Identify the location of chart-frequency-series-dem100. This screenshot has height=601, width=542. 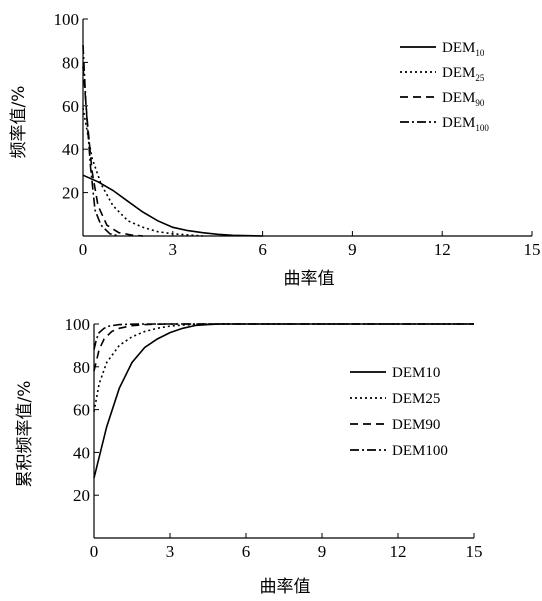
(101, 140).